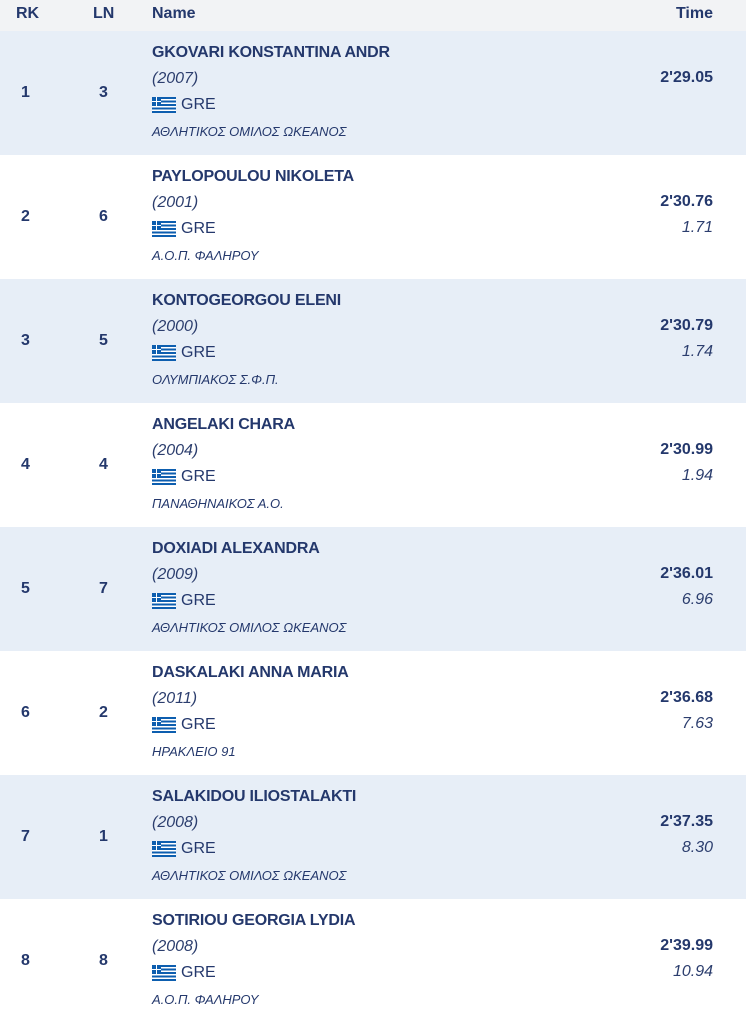  What do you see at coordinates (686, 573) in the screenshot?
I see `finish-time: 2'36.01` at bounding box center [686, 573].